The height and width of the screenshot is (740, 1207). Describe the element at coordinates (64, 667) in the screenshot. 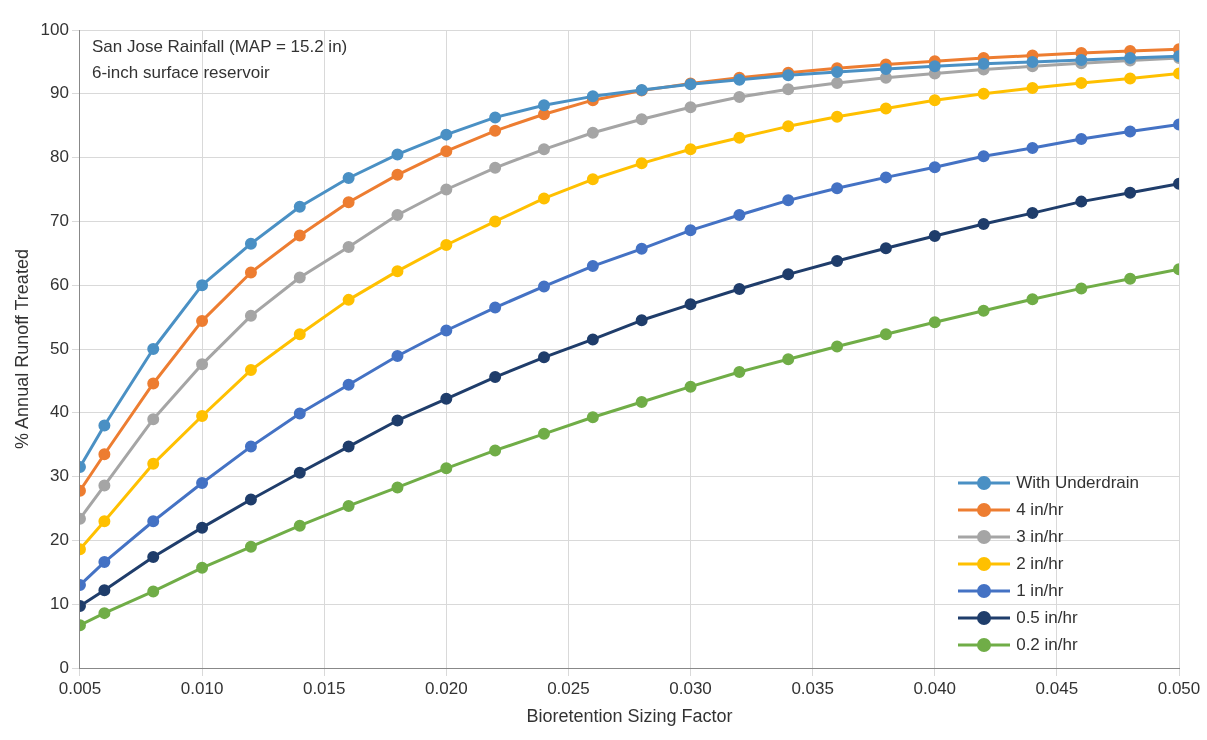

I see `y-tick-label: 0` at that location.